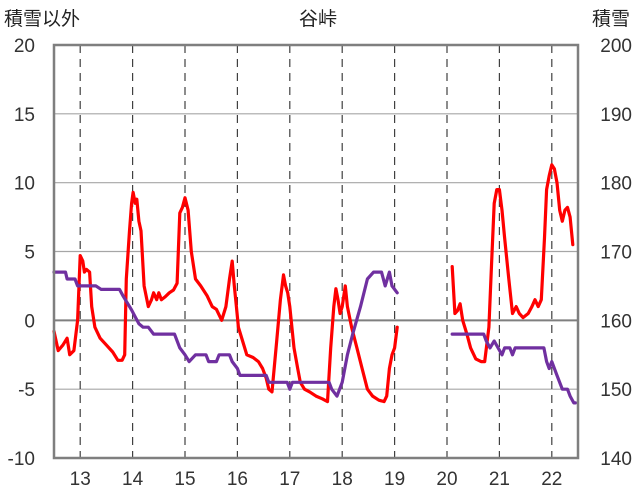  What do you see at coordinates (616, 253) in the screenshot?
I see `right-tick-label: 170` at bounding box center [616, 253].